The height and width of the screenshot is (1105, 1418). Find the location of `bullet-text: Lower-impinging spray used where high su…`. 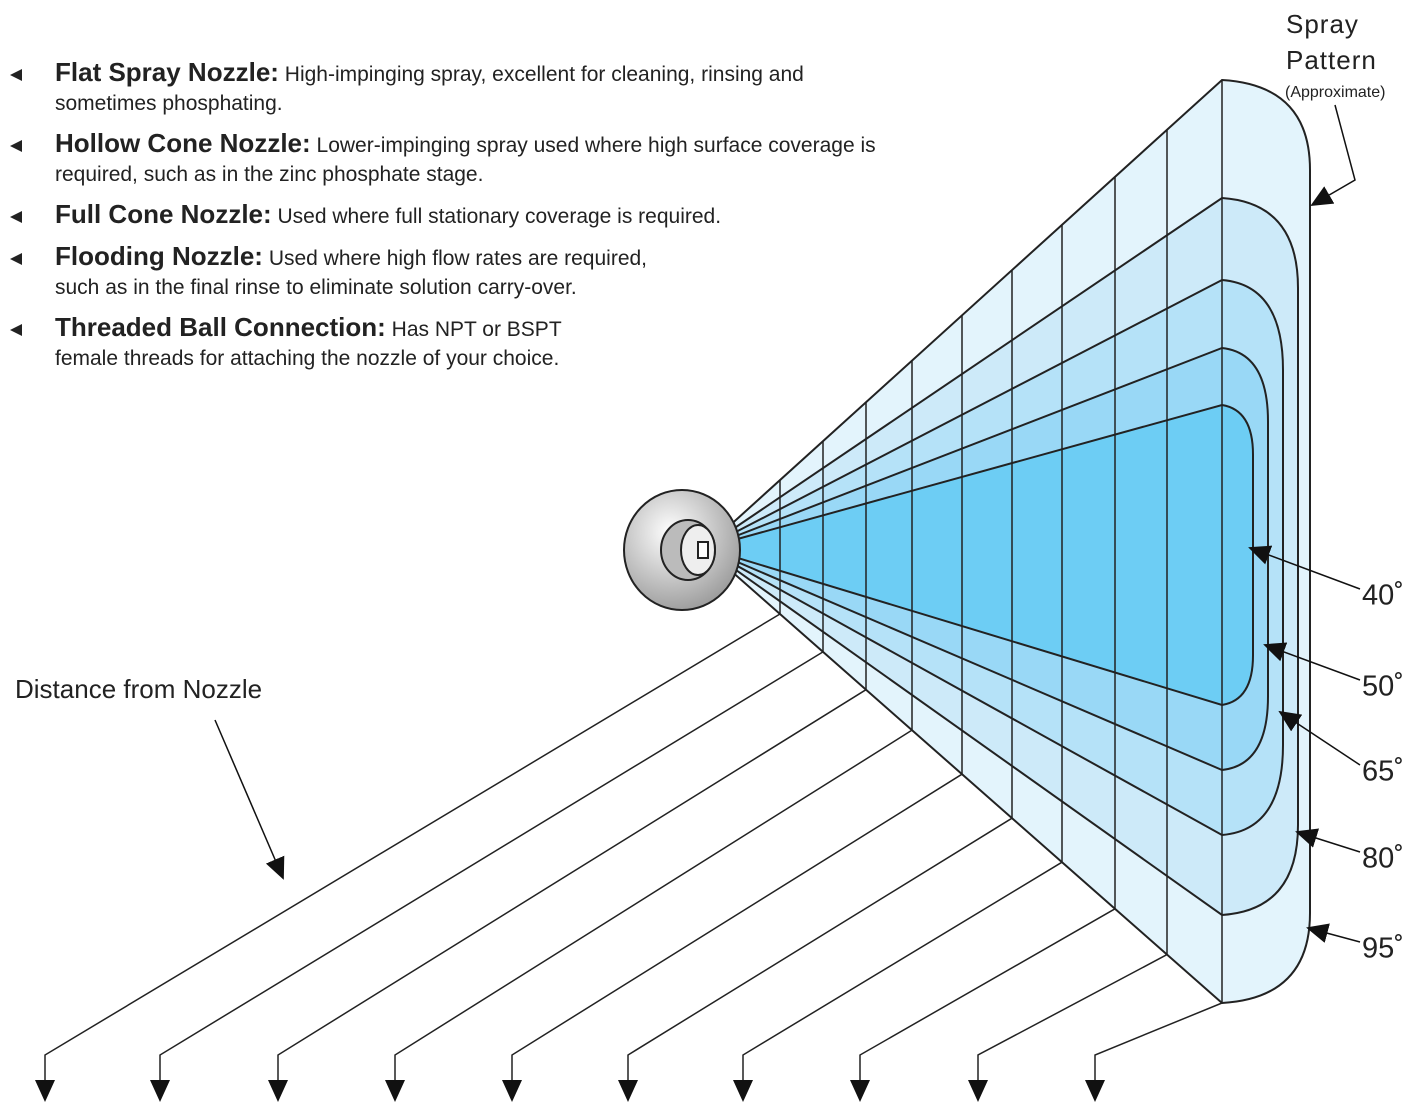

bullet-text: Lower-impinging spray used where high su… is located at coordinates (465, 160).